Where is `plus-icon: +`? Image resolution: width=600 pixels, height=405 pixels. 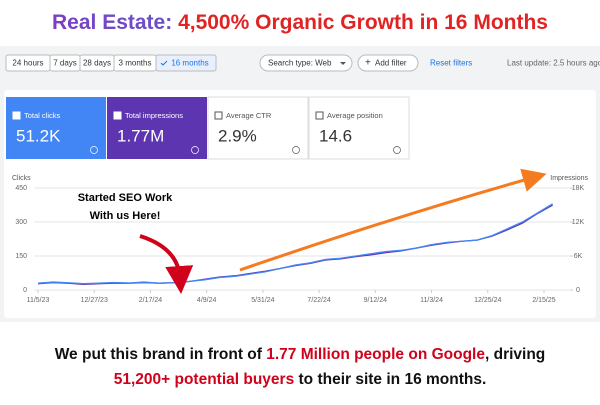 plus-icon: + is located at coordinates (368, 63).